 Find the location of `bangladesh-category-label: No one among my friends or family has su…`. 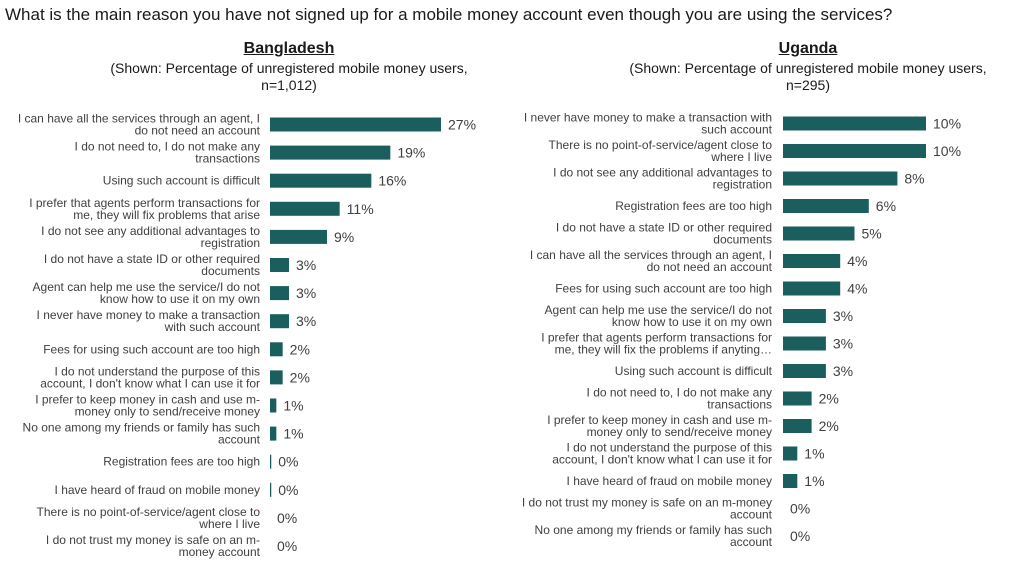

bangladesh-category-label: No one among my friends or family has su… is located at coordinates (142, 434).